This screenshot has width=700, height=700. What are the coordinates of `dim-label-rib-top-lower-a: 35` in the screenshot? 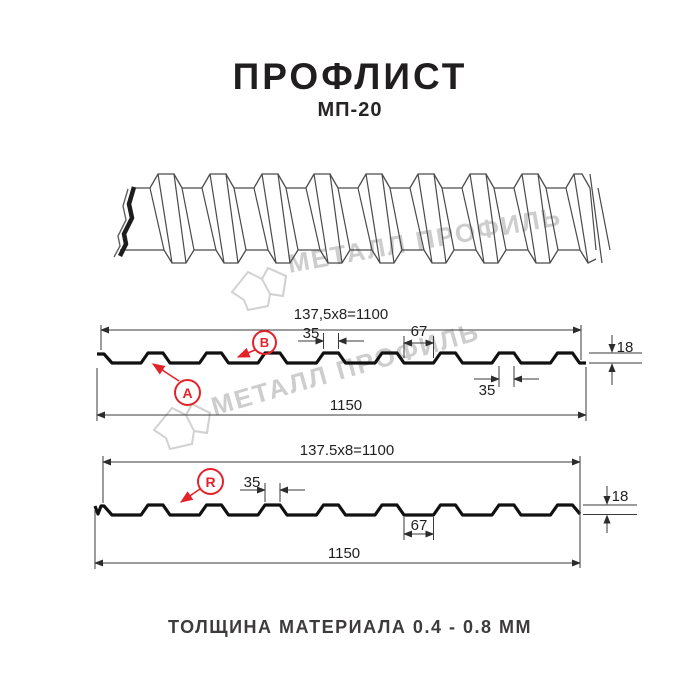 It's located at (487, 390).